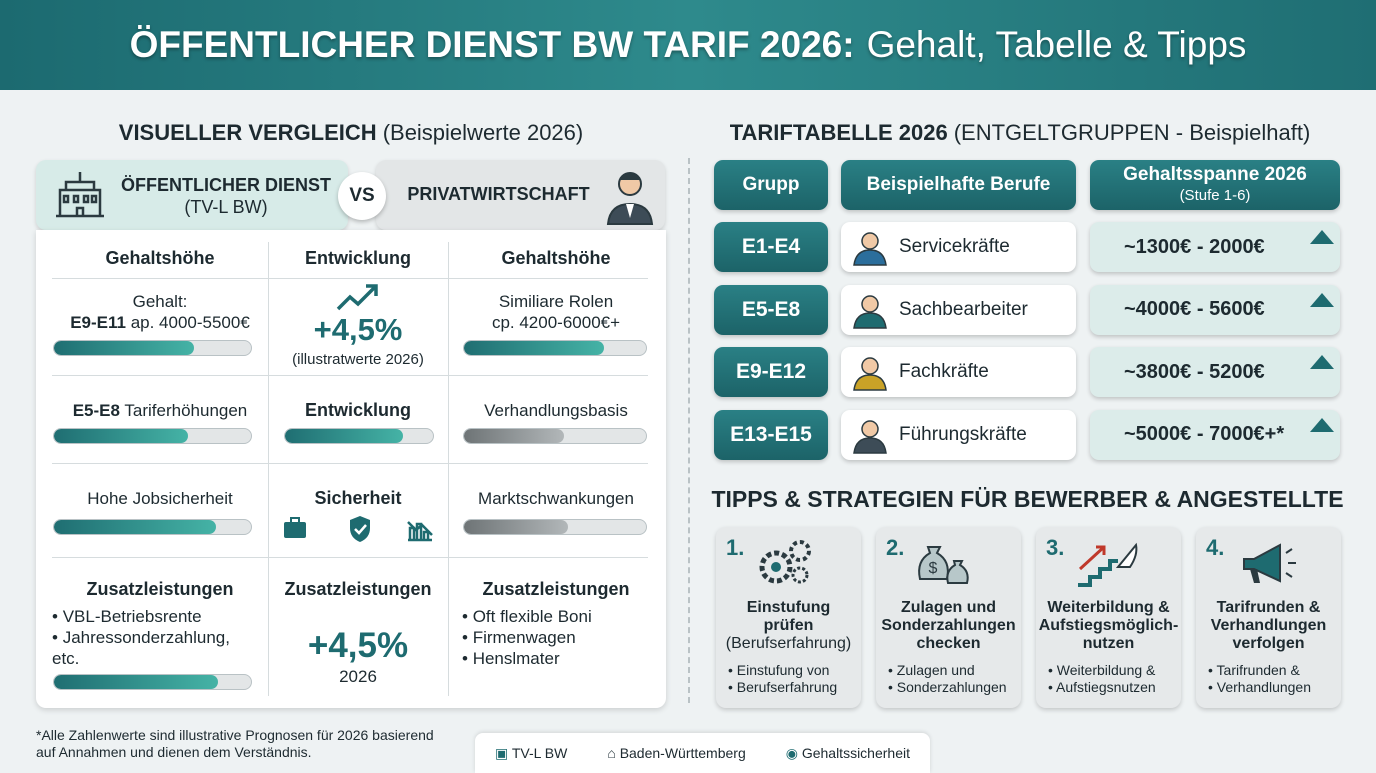 The image size is (1376, 773). I want to click on tip-bullet: Tarifrunden &, so click(1259, 670).